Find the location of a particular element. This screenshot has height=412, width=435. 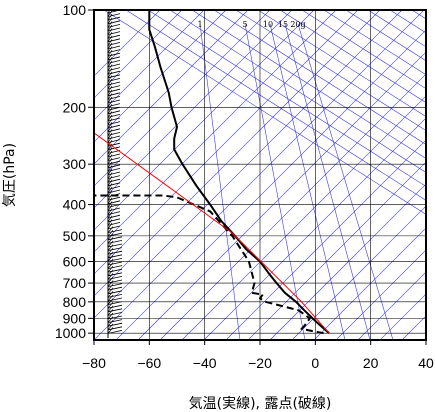

y-tick-label: 1000 is located at coordinates (70, 333).